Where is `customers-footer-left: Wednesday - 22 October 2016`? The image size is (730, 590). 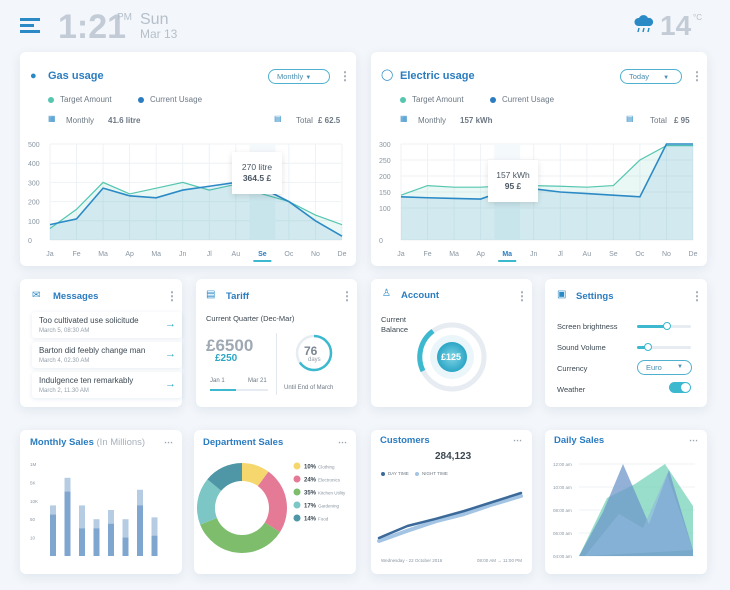 customers-footer-left: Wednesday - 22 October 2016 is located at coordinates (412, 560).